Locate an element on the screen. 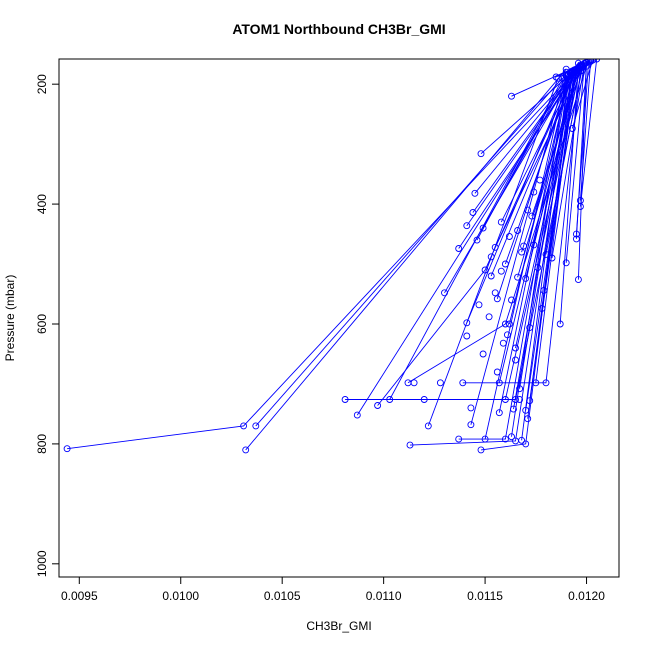 The height and width of the screenshot is (650, 650). y-tick-label-4: 1000 is located at coordinates (42, 563).